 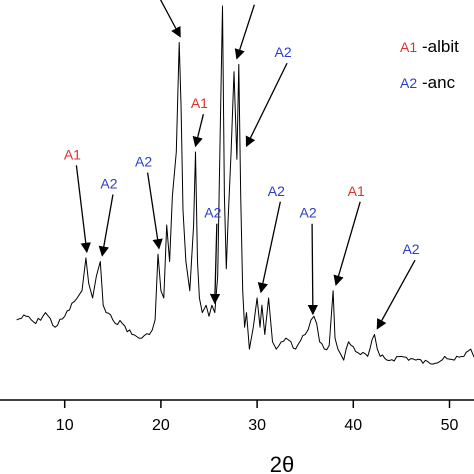 I want to click on x-tick-label: 10, so click(x=65, y=425).